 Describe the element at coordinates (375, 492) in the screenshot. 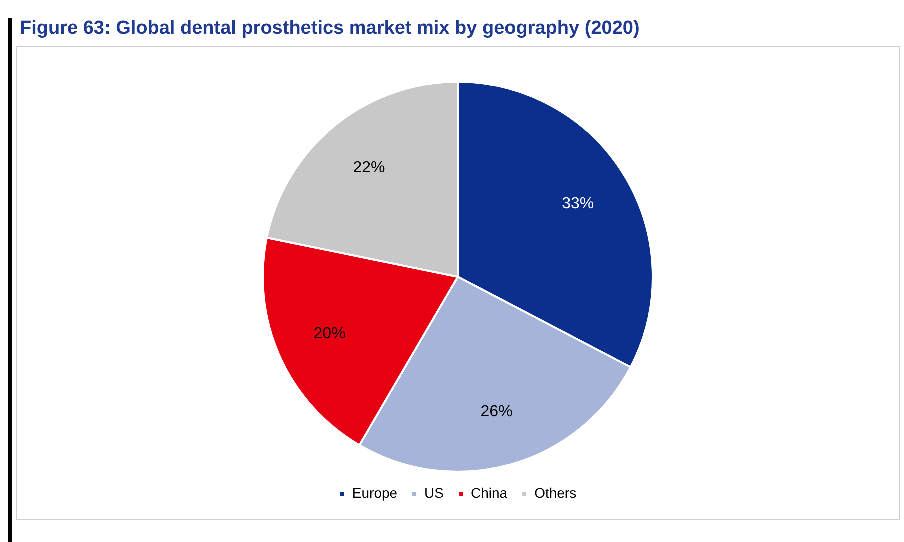

I see `legend-label: Europe` at that location.